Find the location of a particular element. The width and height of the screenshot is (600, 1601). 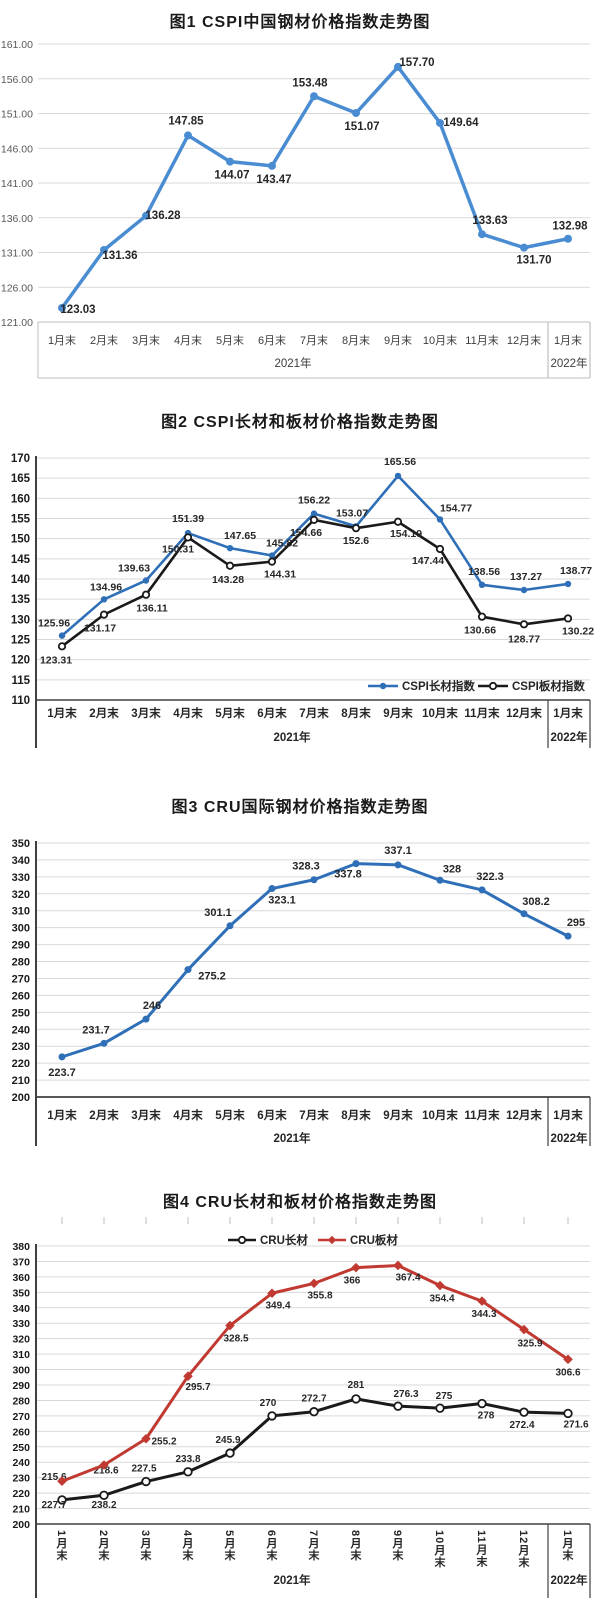

y-axis-tick-label: 280 is located at coordinates (21, 1401).